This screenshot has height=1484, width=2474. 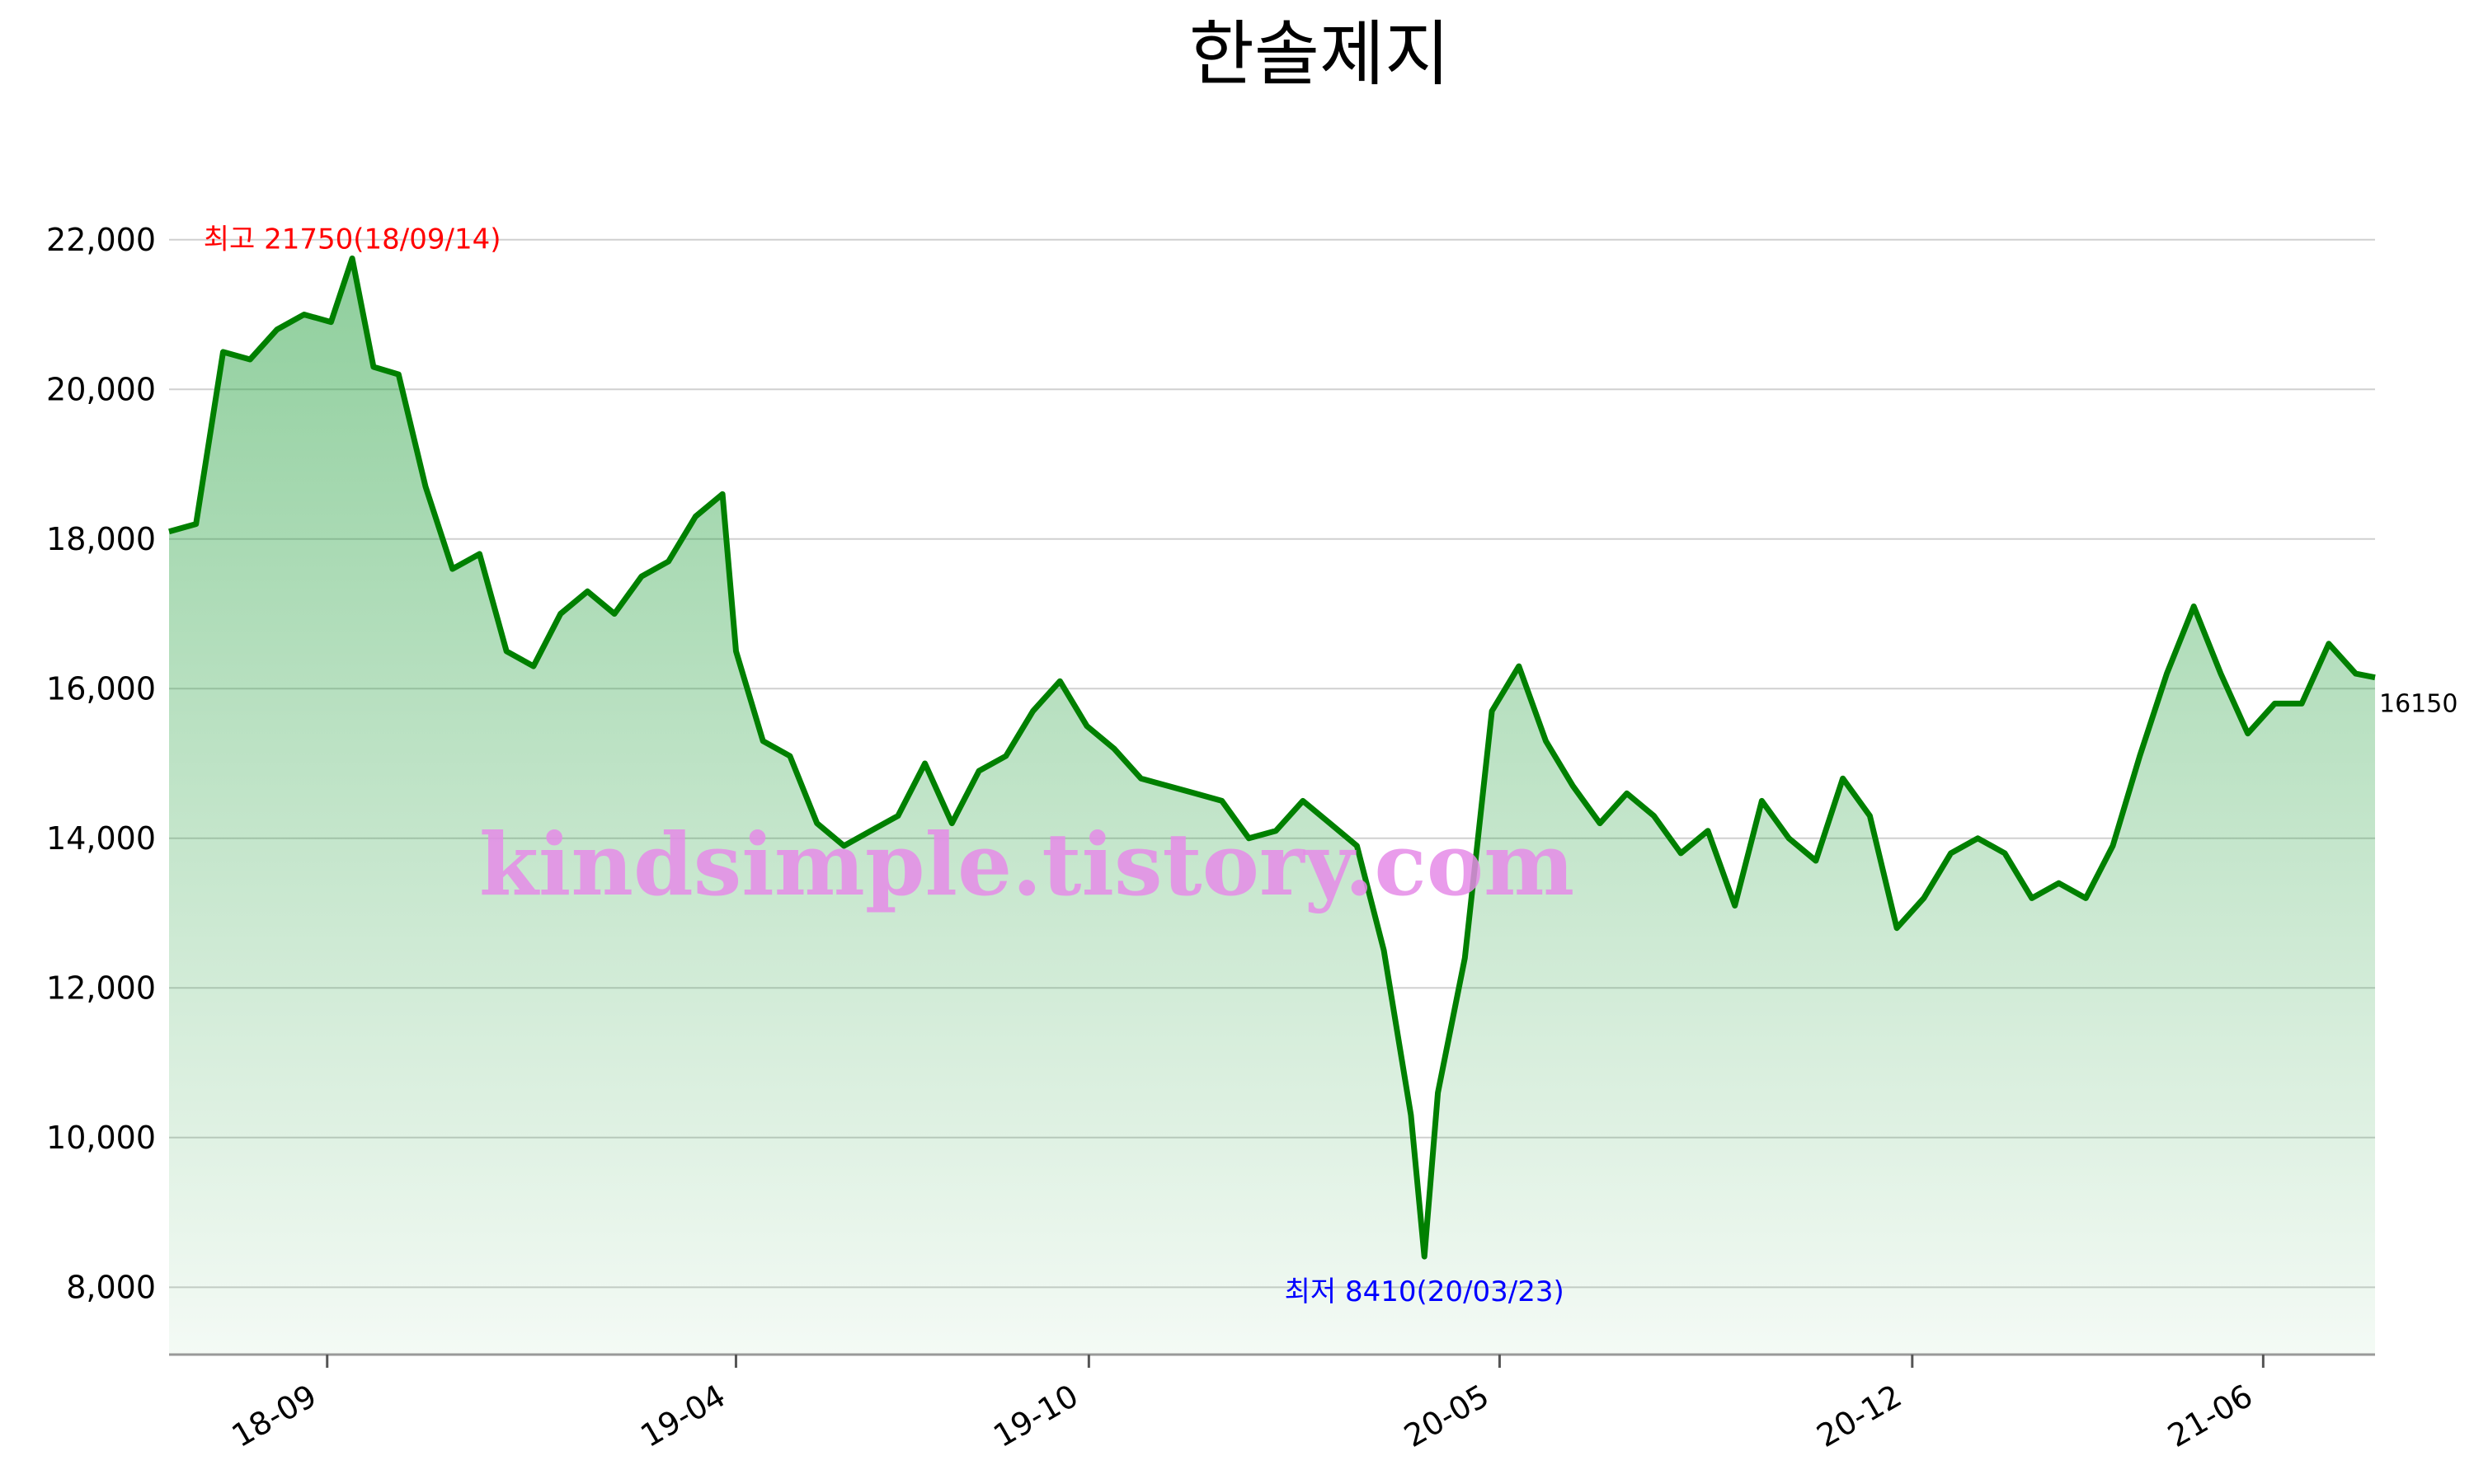 I want to click on y-tick-label: 10,000, so click(x=101, y=1138).